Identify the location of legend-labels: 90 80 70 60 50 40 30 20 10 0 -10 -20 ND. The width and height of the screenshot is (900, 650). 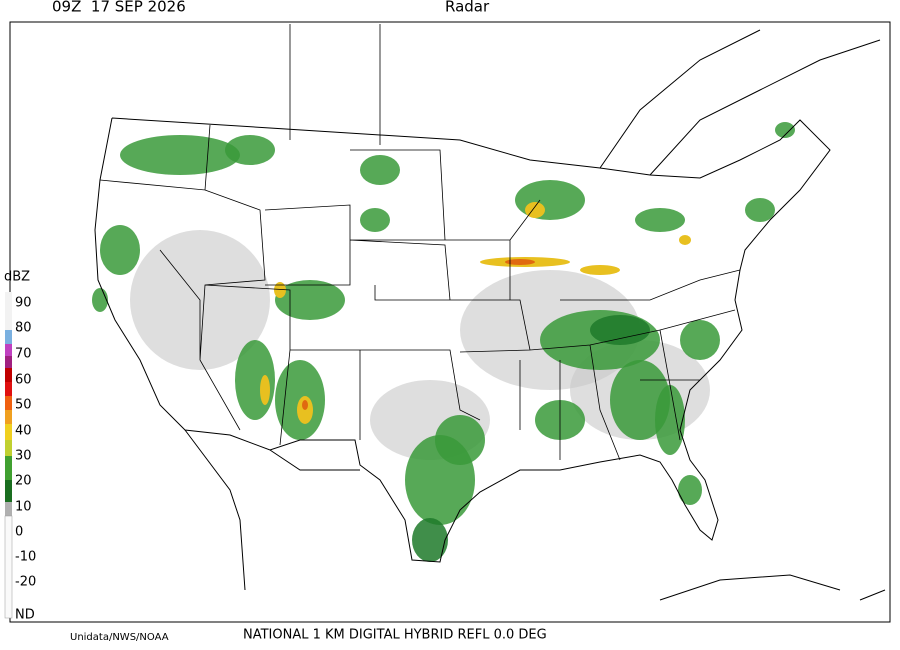
(25, 459).